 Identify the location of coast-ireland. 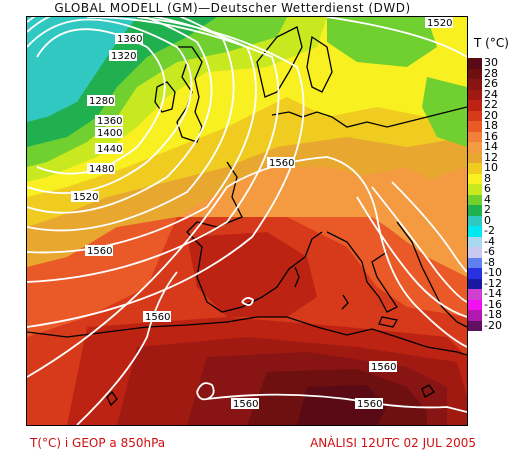
(165, 97).